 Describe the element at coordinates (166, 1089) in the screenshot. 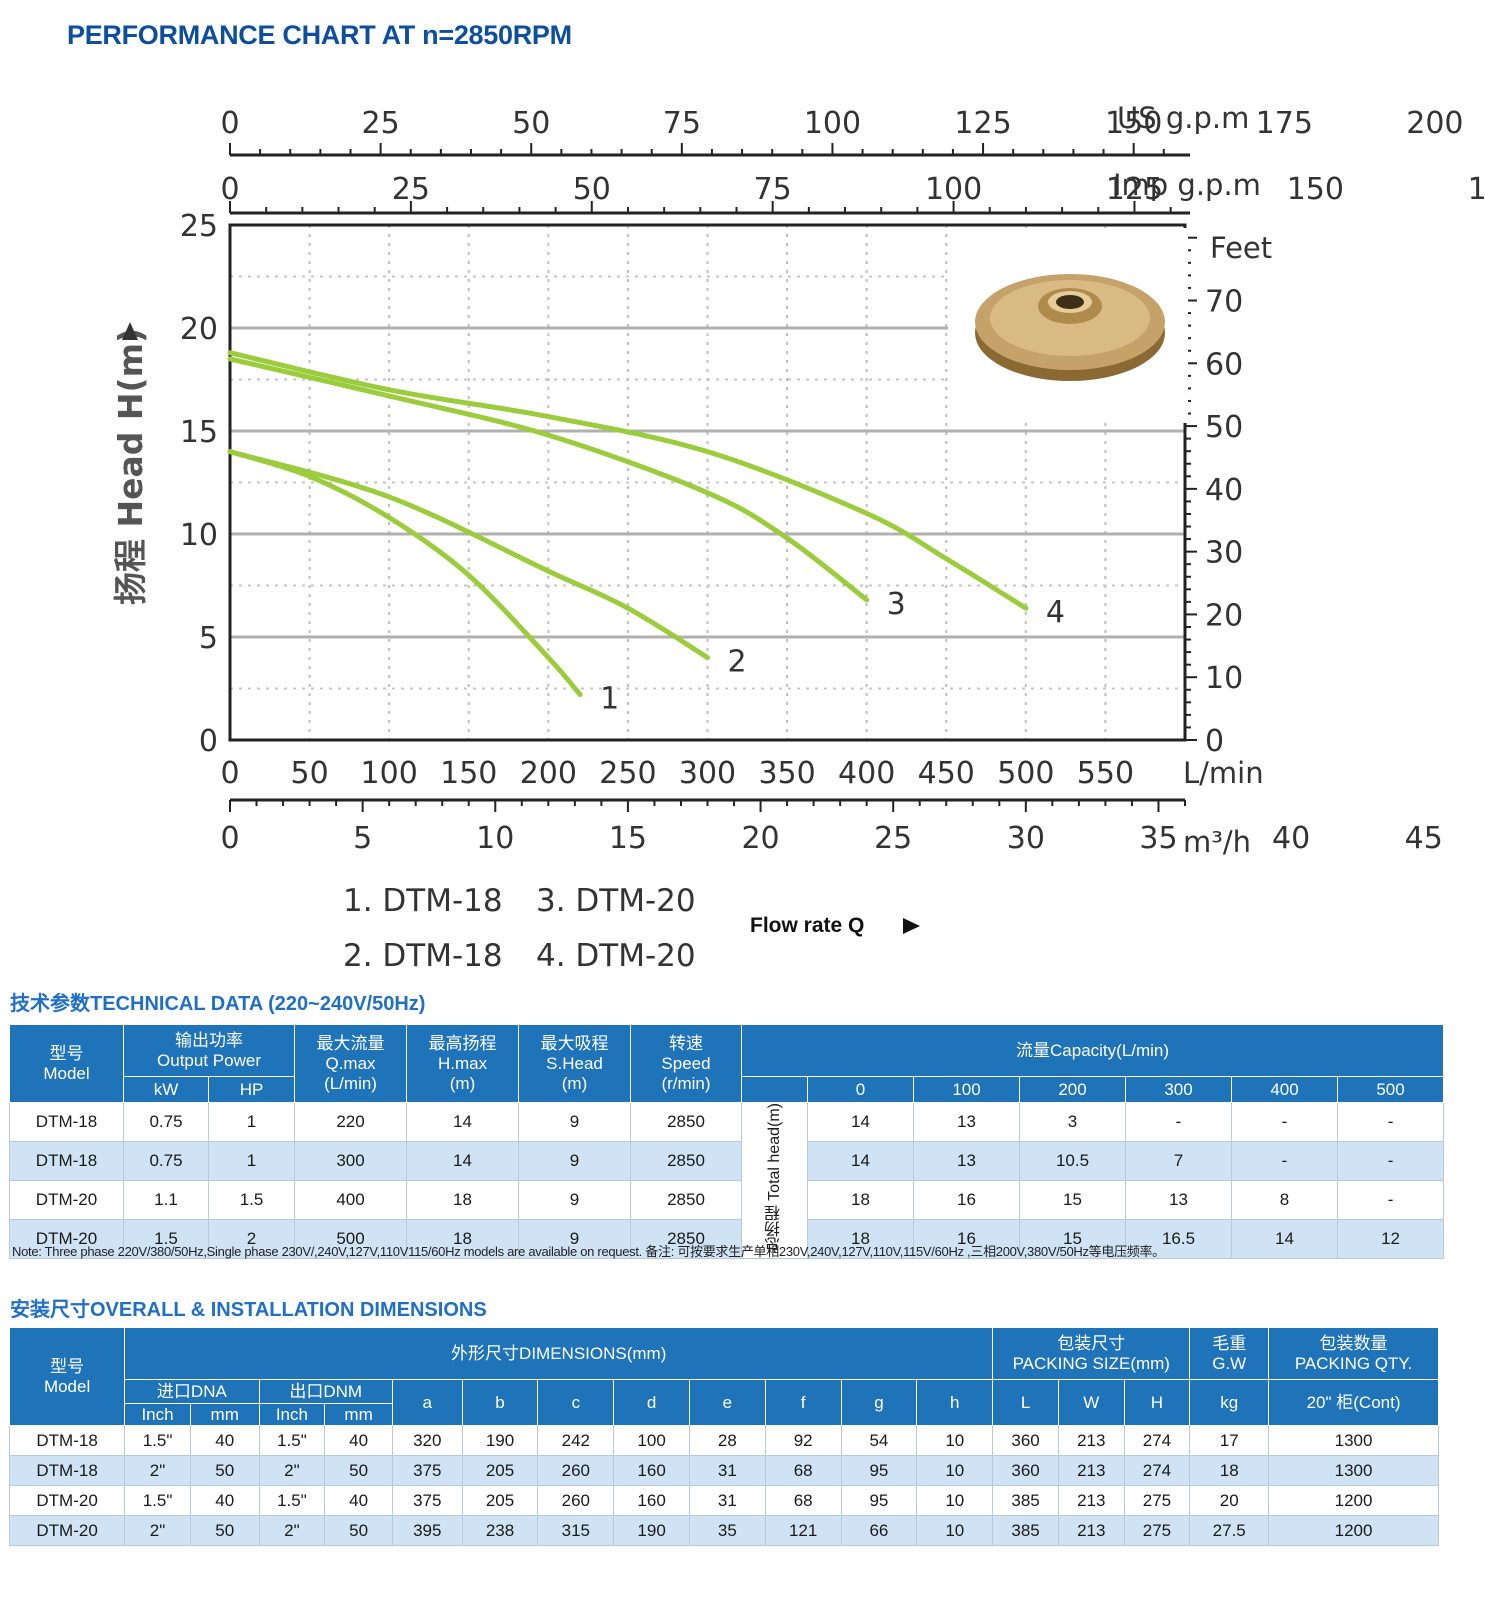

I see `col-kw: kW` at that location.